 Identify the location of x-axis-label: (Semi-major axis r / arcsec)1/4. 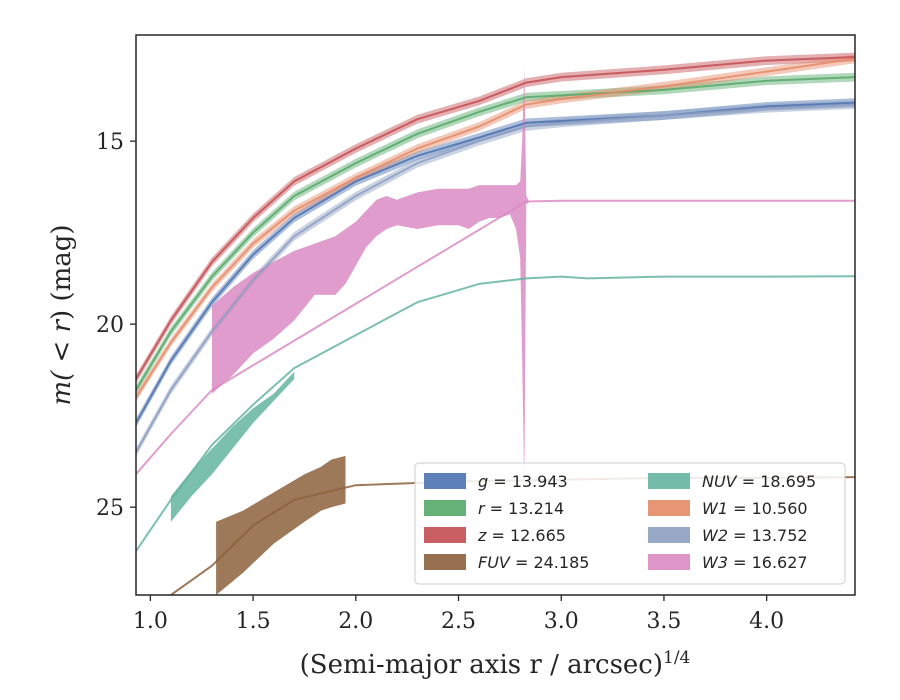
(495, 664).